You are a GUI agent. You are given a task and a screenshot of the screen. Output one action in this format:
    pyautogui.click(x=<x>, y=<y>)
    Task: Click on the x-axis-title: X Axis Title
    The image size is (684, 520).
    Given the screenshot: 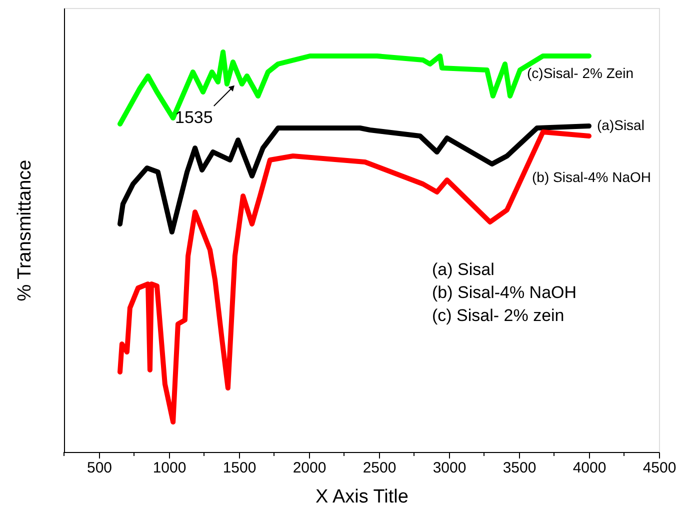 What is the action you would take?
    pyautogui.click(x=362, y=497)
    